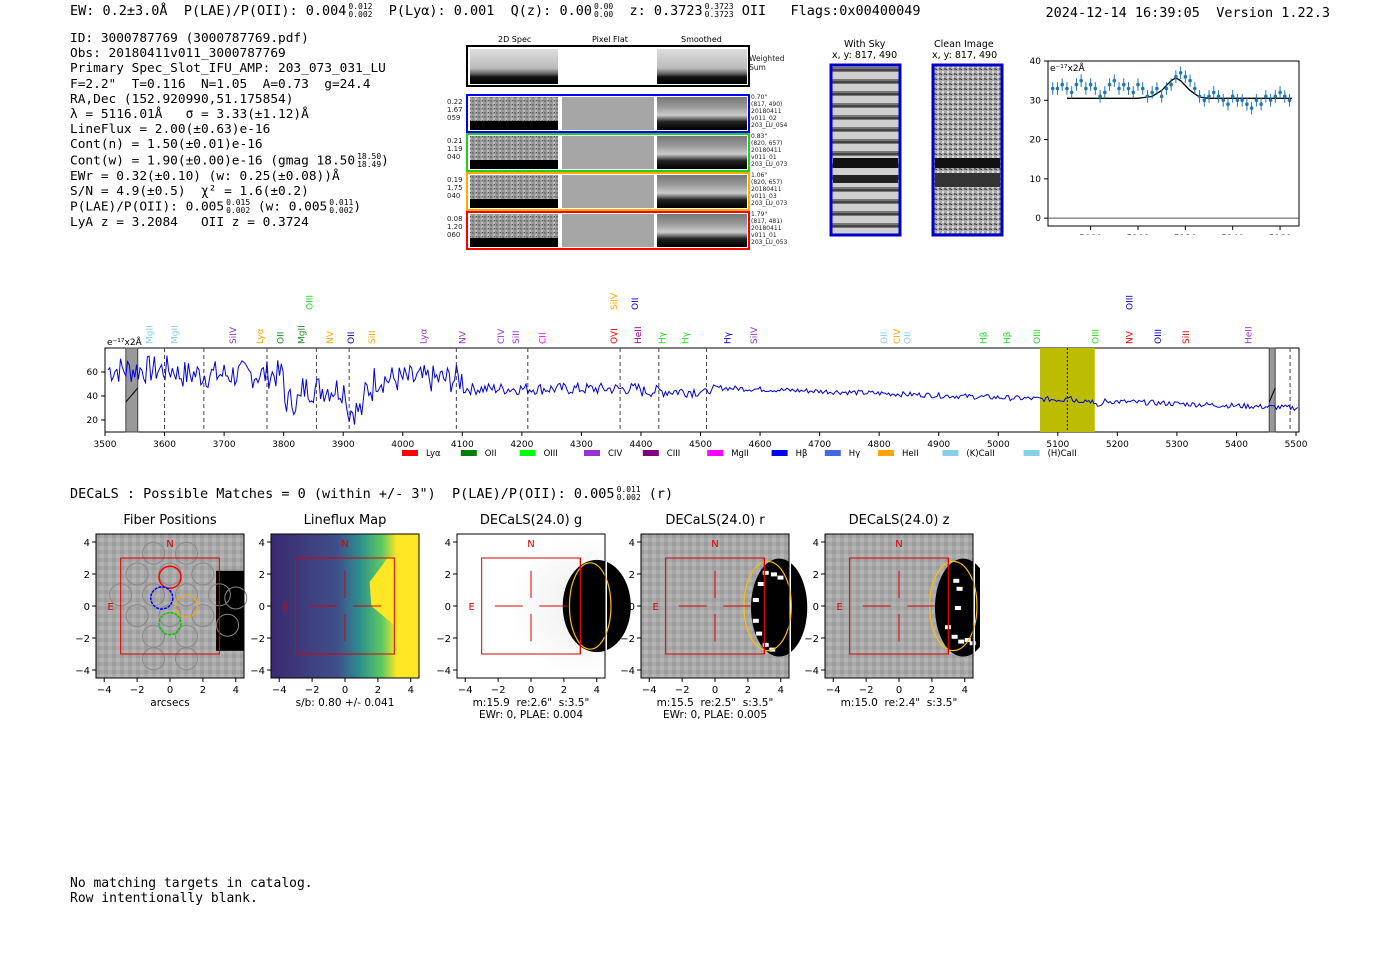  I want to click on zoom-ytick-label: 30, so click(1036, 101).